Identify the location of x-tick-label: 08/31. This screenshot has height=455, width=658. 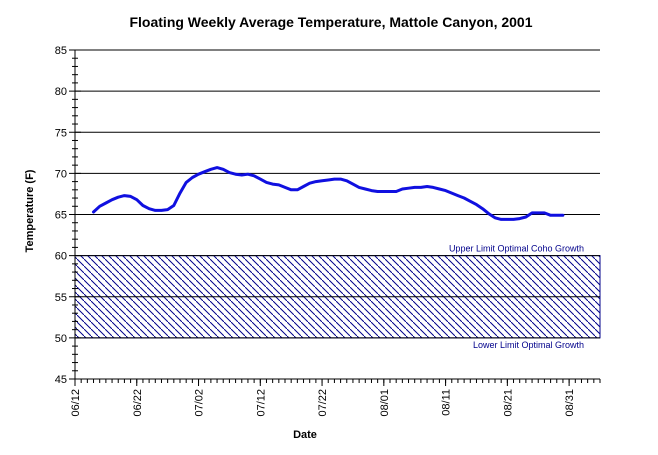
(570, 403).